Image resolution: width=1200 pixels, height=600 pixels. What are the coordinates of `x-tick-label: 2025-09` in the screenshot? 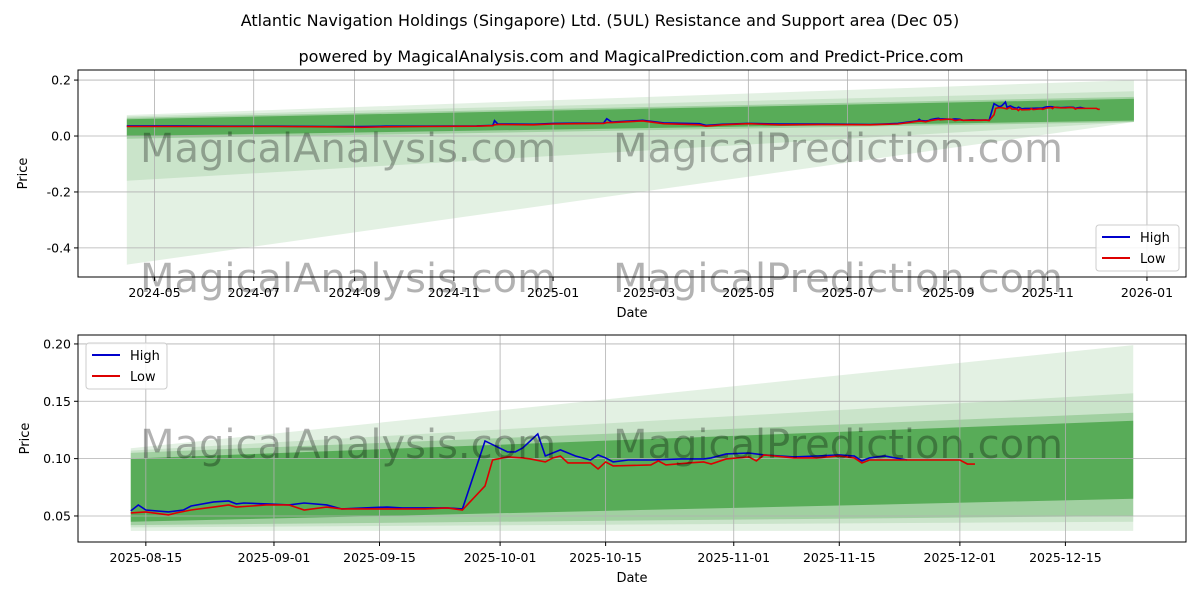 It's located at (948, 292).